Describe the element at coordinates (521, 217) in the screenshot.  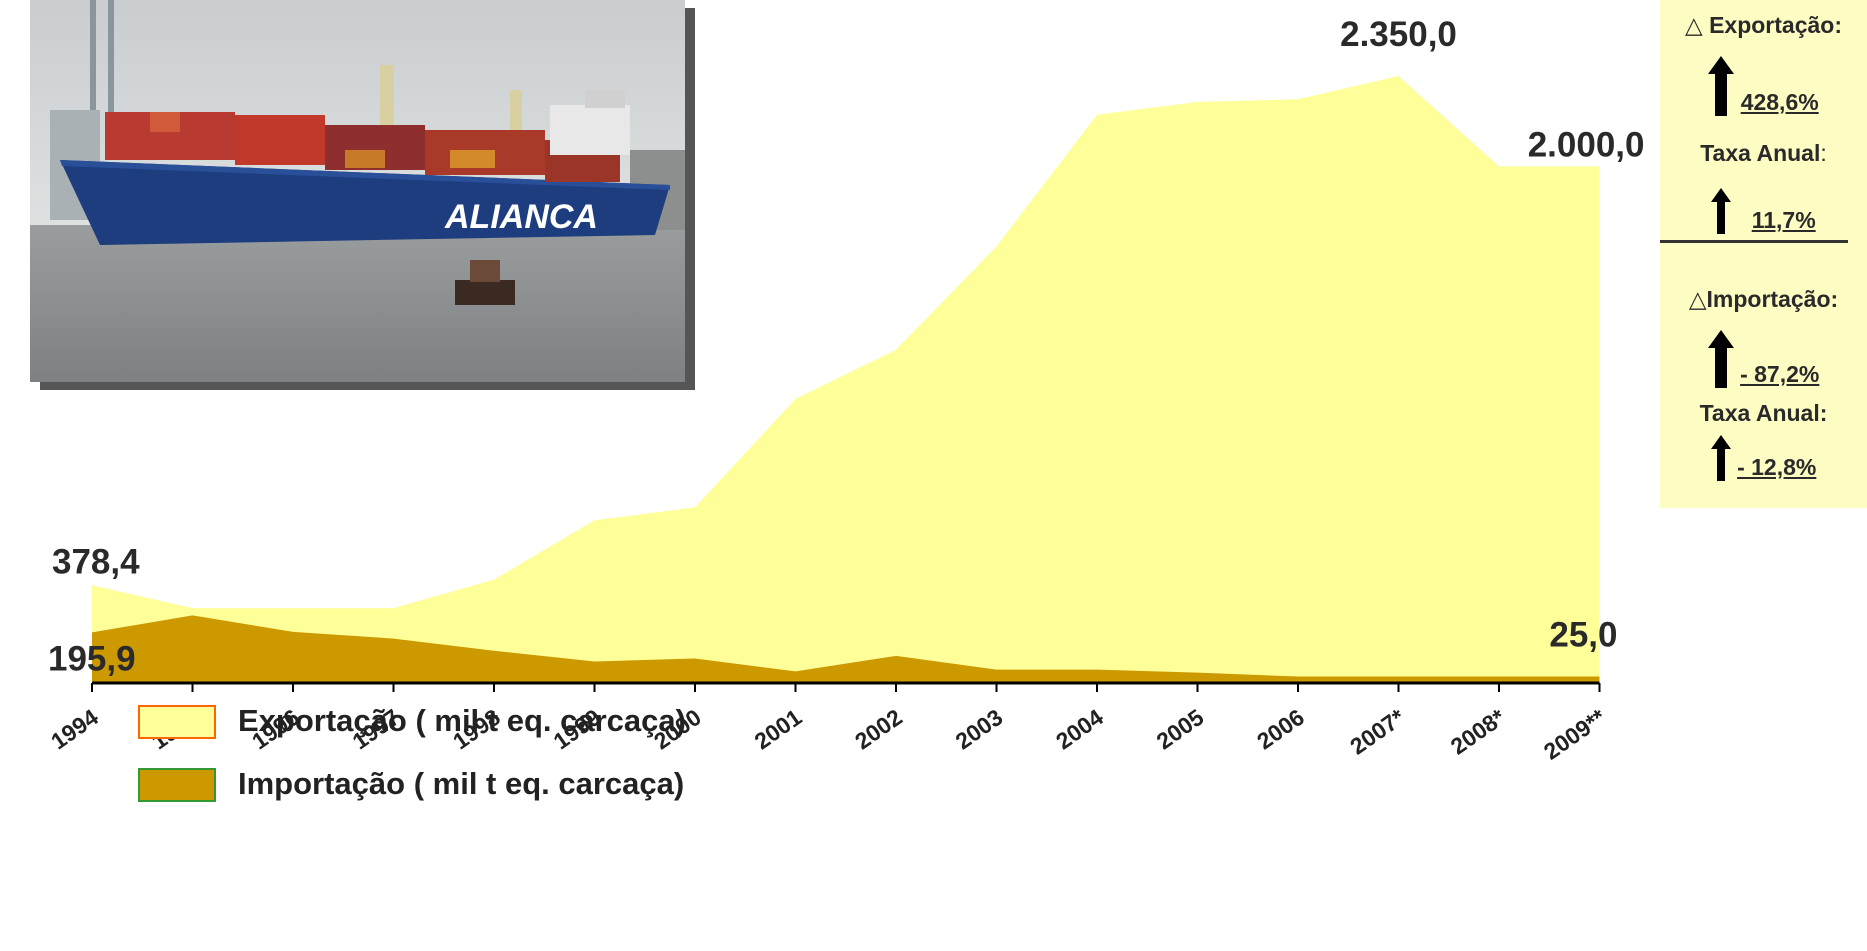
I see `ship-logo-text: ALIANCA` at that location.